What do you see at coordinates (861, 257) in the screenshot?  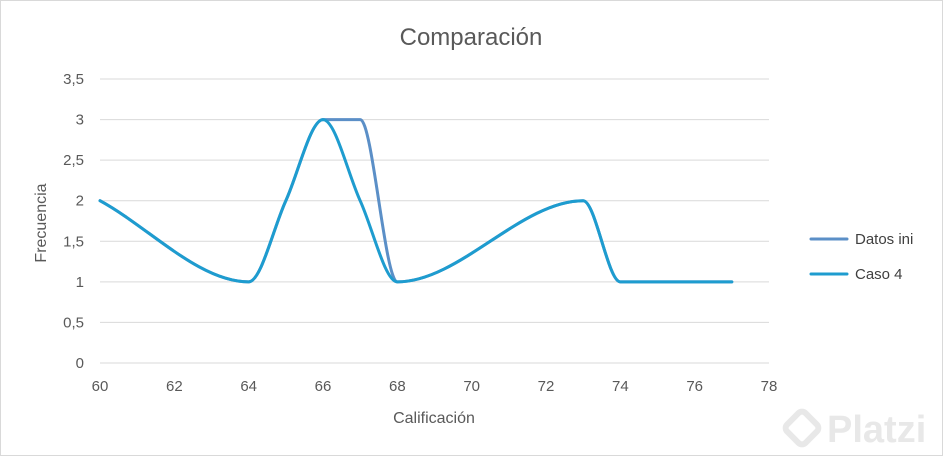 I see `legend: Datos ini Caso 4` at bounding box center [861, 257].